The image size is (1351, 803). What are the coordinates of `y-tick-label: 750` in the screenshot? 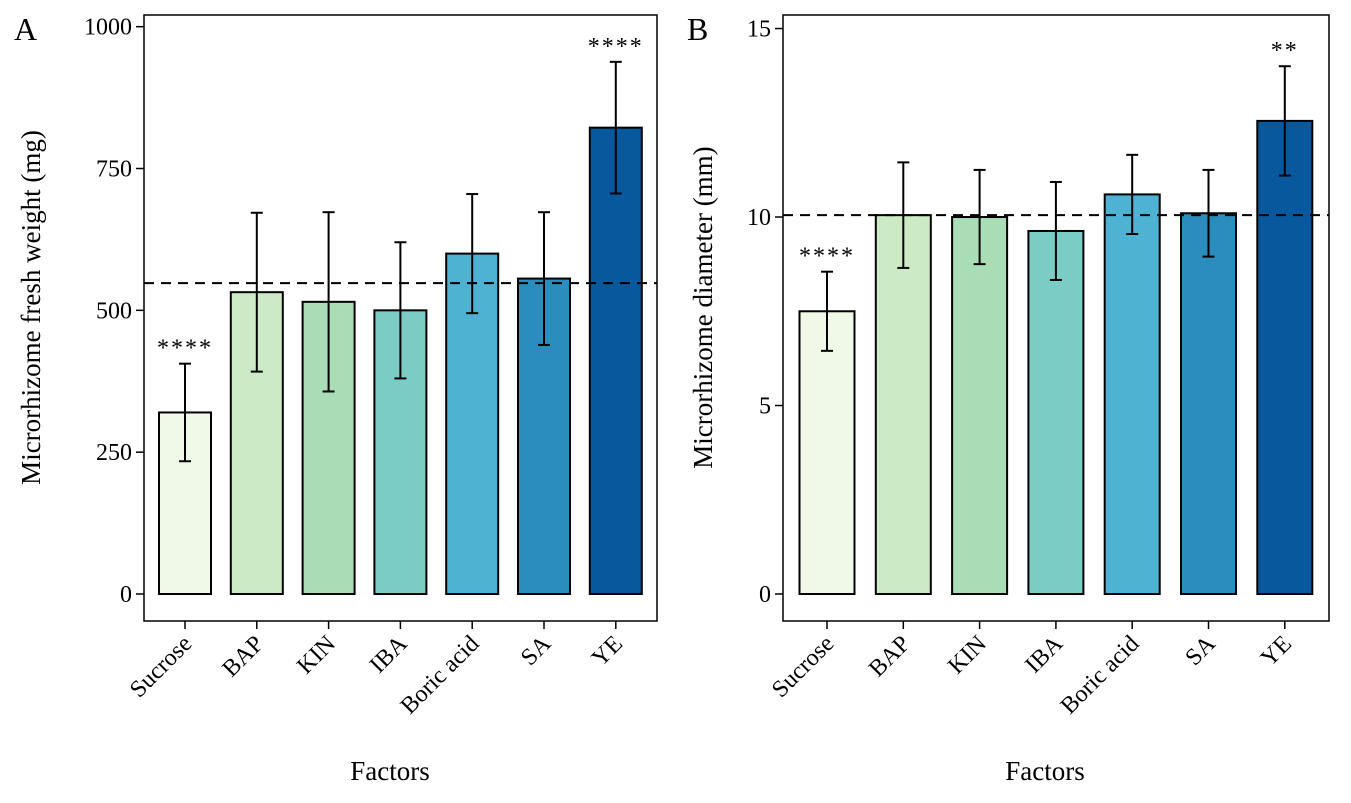 It's located at (114, 170).